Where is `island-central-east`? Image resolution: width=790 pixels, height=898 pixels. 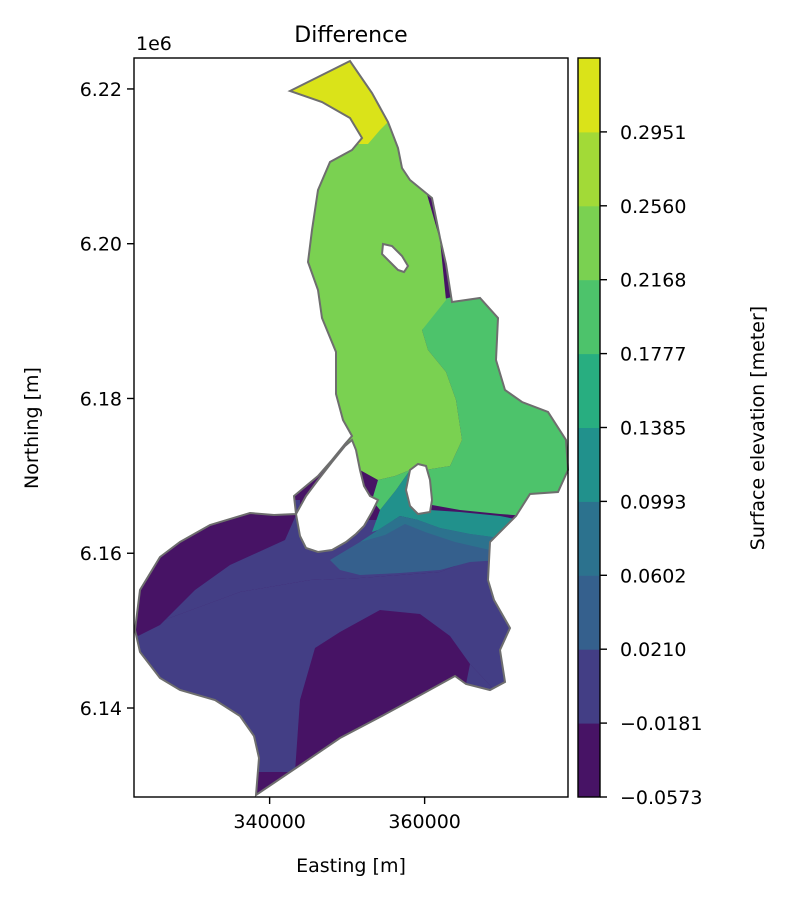
island-central-east is located at coordinates (419, 489).